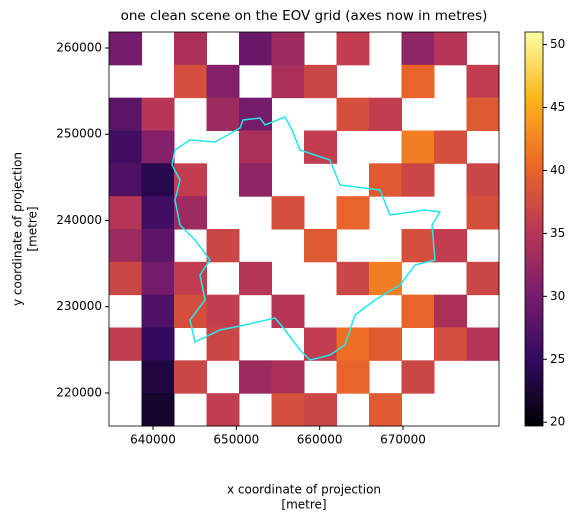 The width and height of the screenshot is (584, 523). What do you see at coordinates (557, 107) in the screenshot?
I see `colorbar-tick-label: 45` at bounding box center [557, 107].